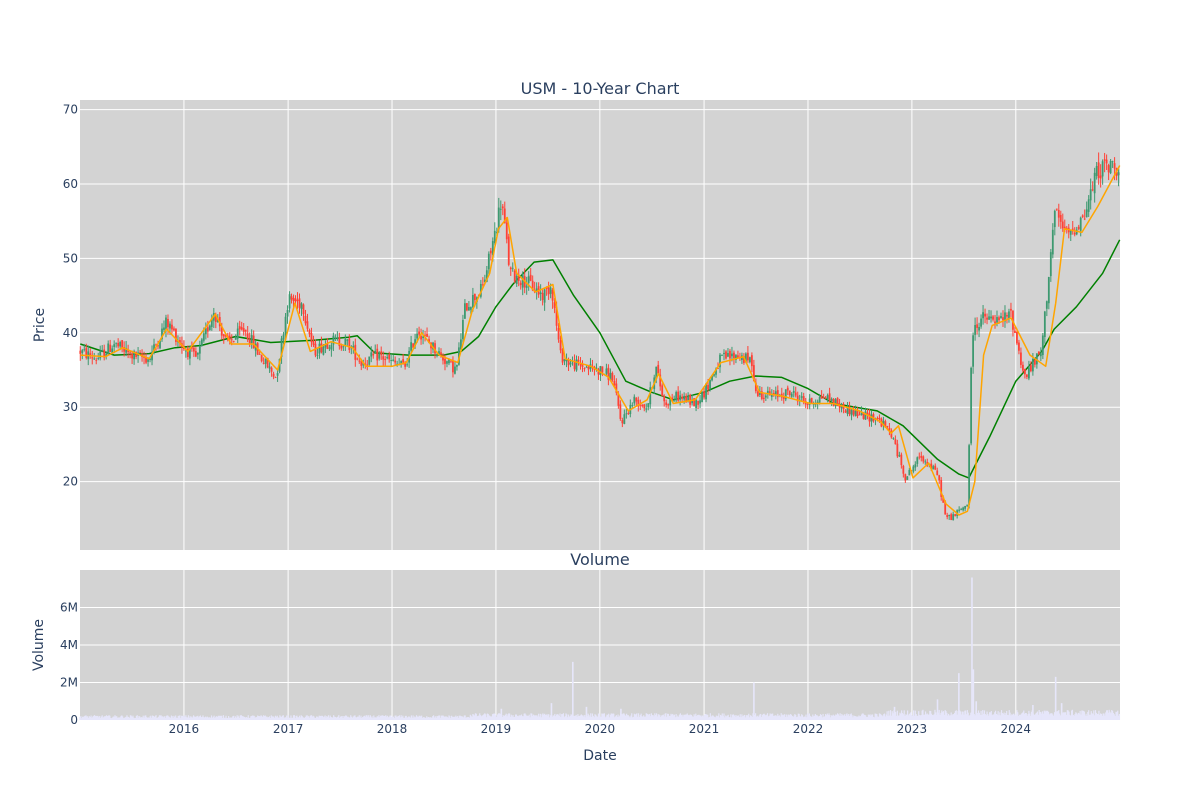 This screenshot has height=804, width=1200. What do you see at coordinates (74, 720) in the screenshot?
I see `volume-y-tick-label: 0` at bounding box center [74, 720].